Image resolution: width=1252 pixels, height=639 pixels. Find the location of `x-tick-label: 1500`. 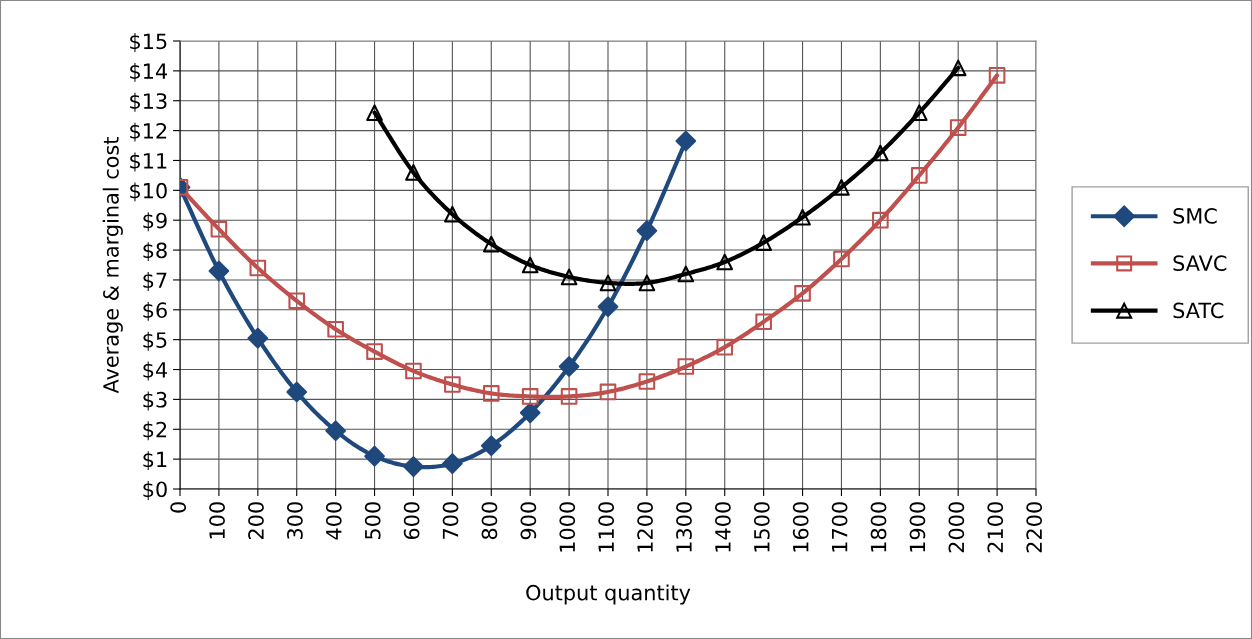

x-tick-label: 1500 is located at coordinates (761, 527).